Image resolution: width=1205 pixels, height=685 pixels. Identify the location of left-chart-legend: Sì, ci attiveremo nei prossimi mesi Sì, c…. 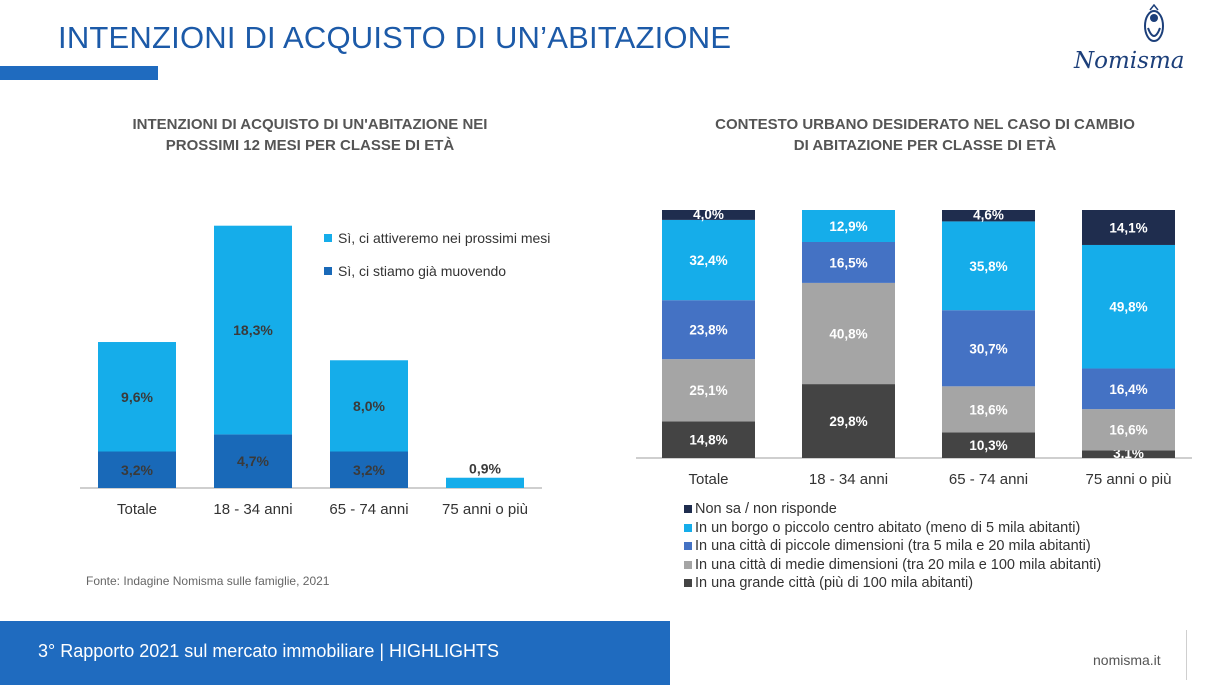
(437, 261).